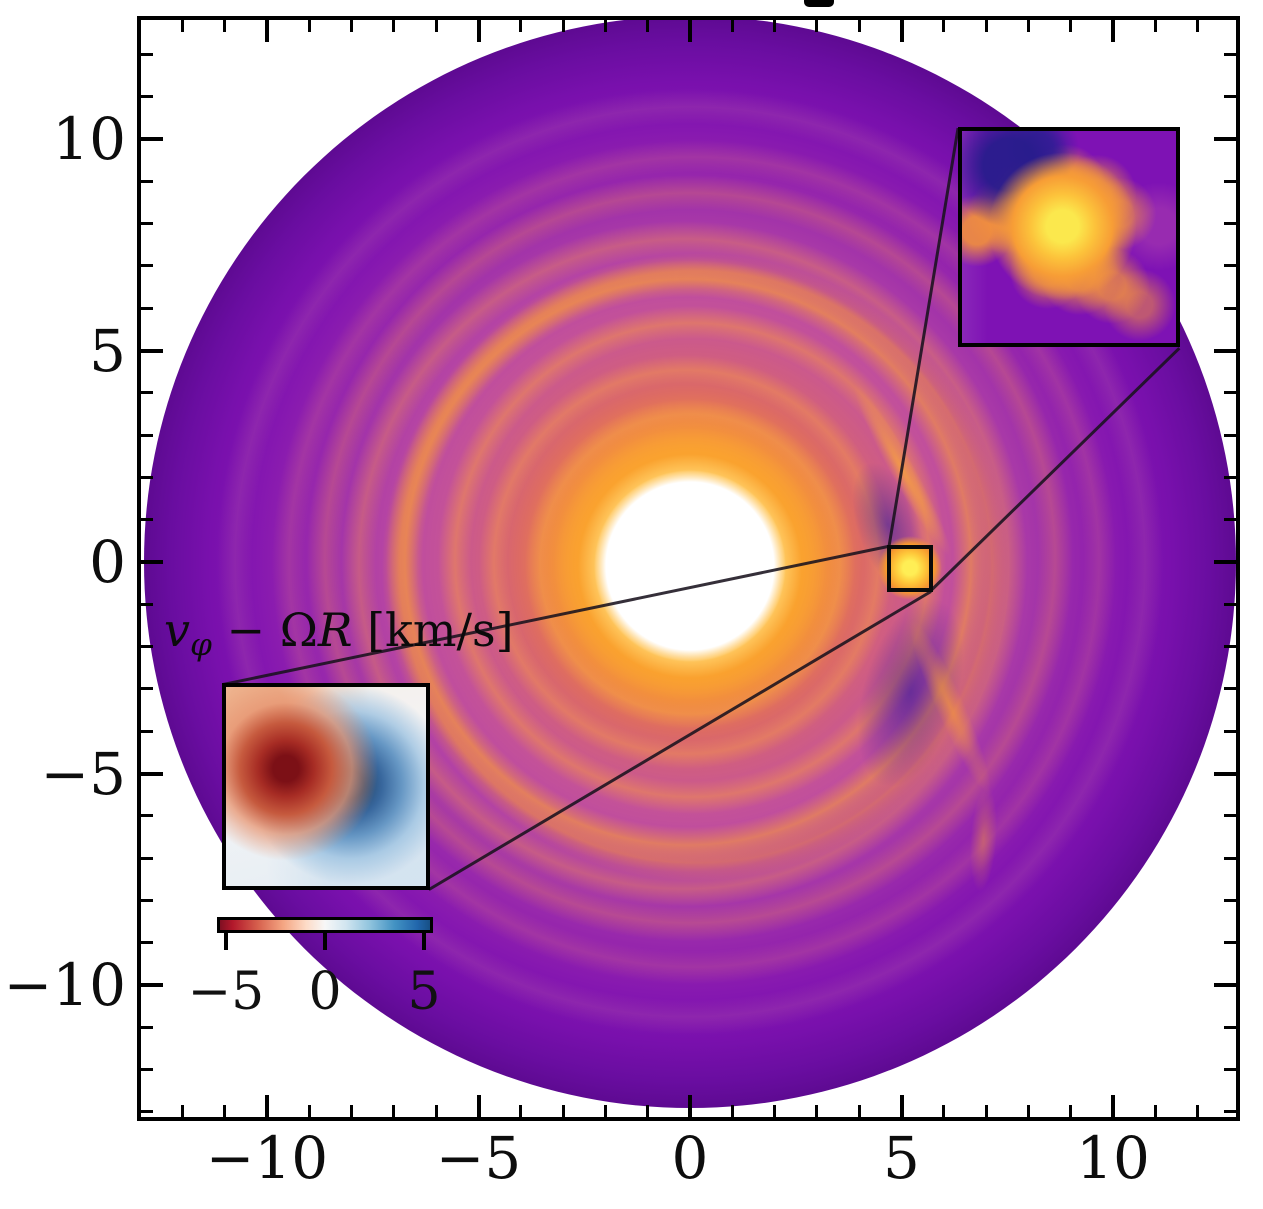 The height and width of the screenshot is (1209, 1263). Describe the element at coordinates (83, 773) in the screenshot. I see `y-tick-label: −5` at that location.